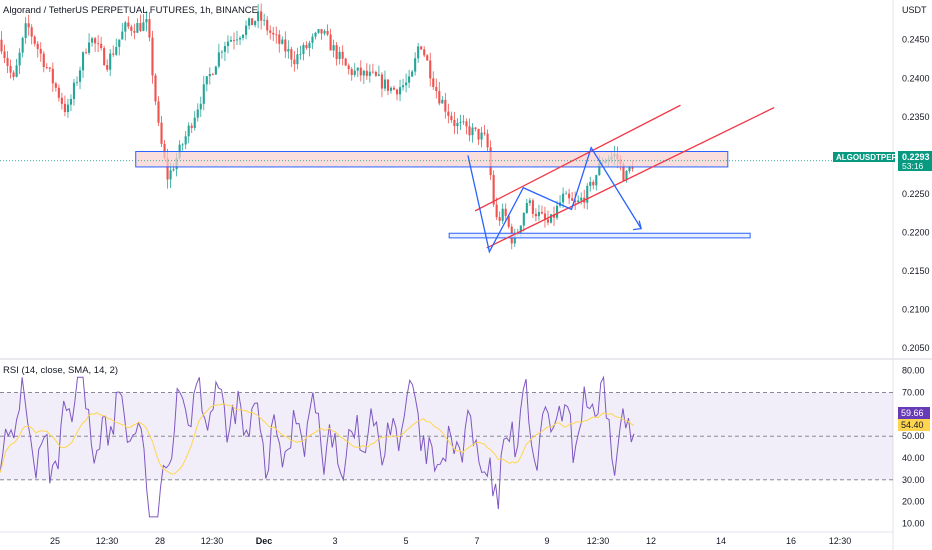  Describe the element at coordinates (913, 436) in the screenshot. I see `rsi-tick-label: 50.00` at that location.